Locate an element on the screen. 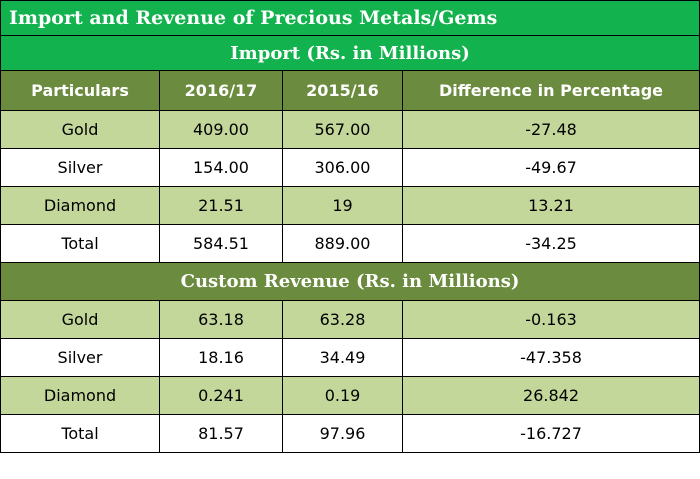 This screenshot has height=479, width=700. table-cell: 21.51 is located at coordinates (221, 205).